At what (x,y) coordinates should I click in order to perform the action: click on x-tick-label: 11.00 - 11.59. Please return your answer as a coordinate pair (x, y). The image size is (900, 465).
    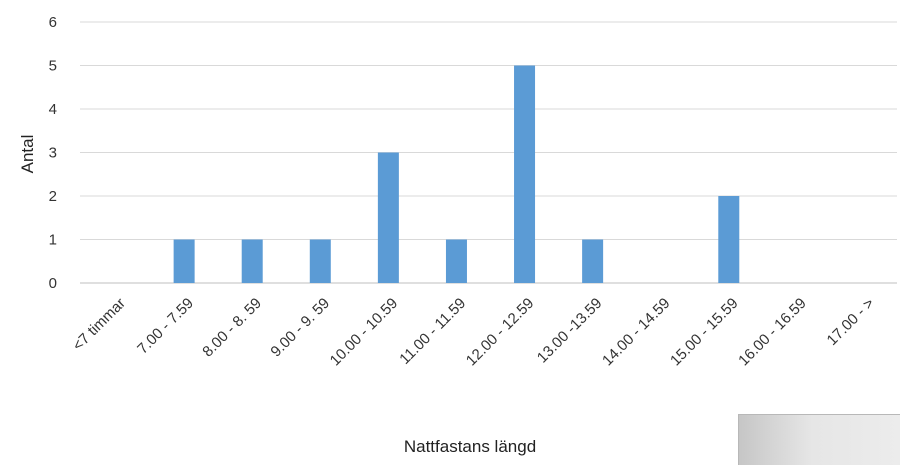
    Looking at the image, I should click on (432, 331).